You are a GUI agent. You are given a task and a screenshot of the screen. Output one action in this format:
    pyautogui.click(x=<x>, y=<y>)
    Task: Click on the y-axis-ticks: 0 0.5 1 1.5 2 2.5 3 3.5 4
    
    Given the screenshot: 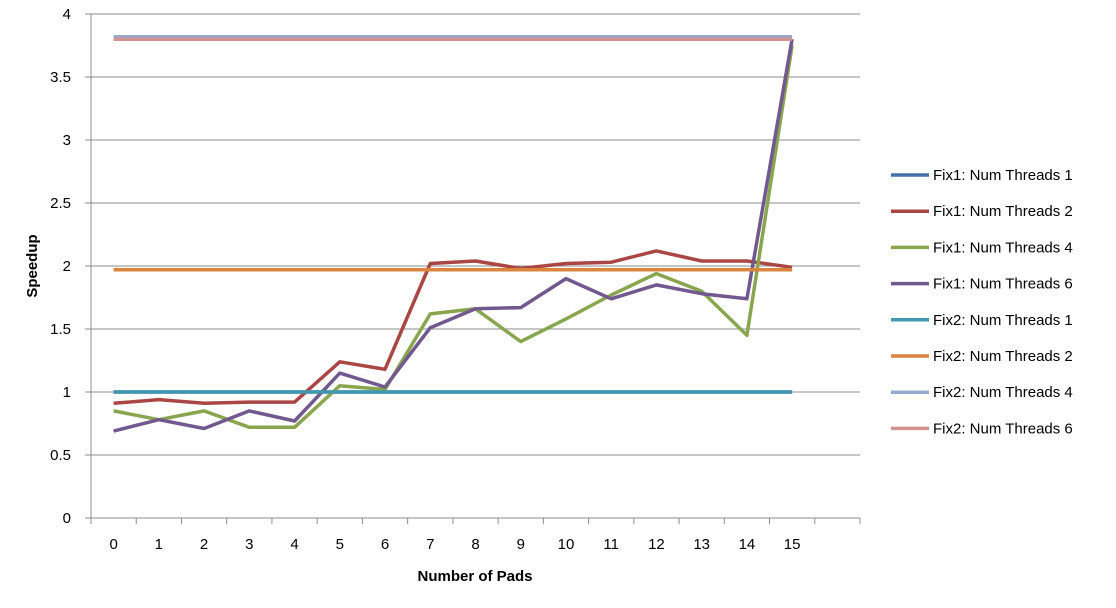 What is the action you would take?
    pyautogui.click(x=70, y=266)
    